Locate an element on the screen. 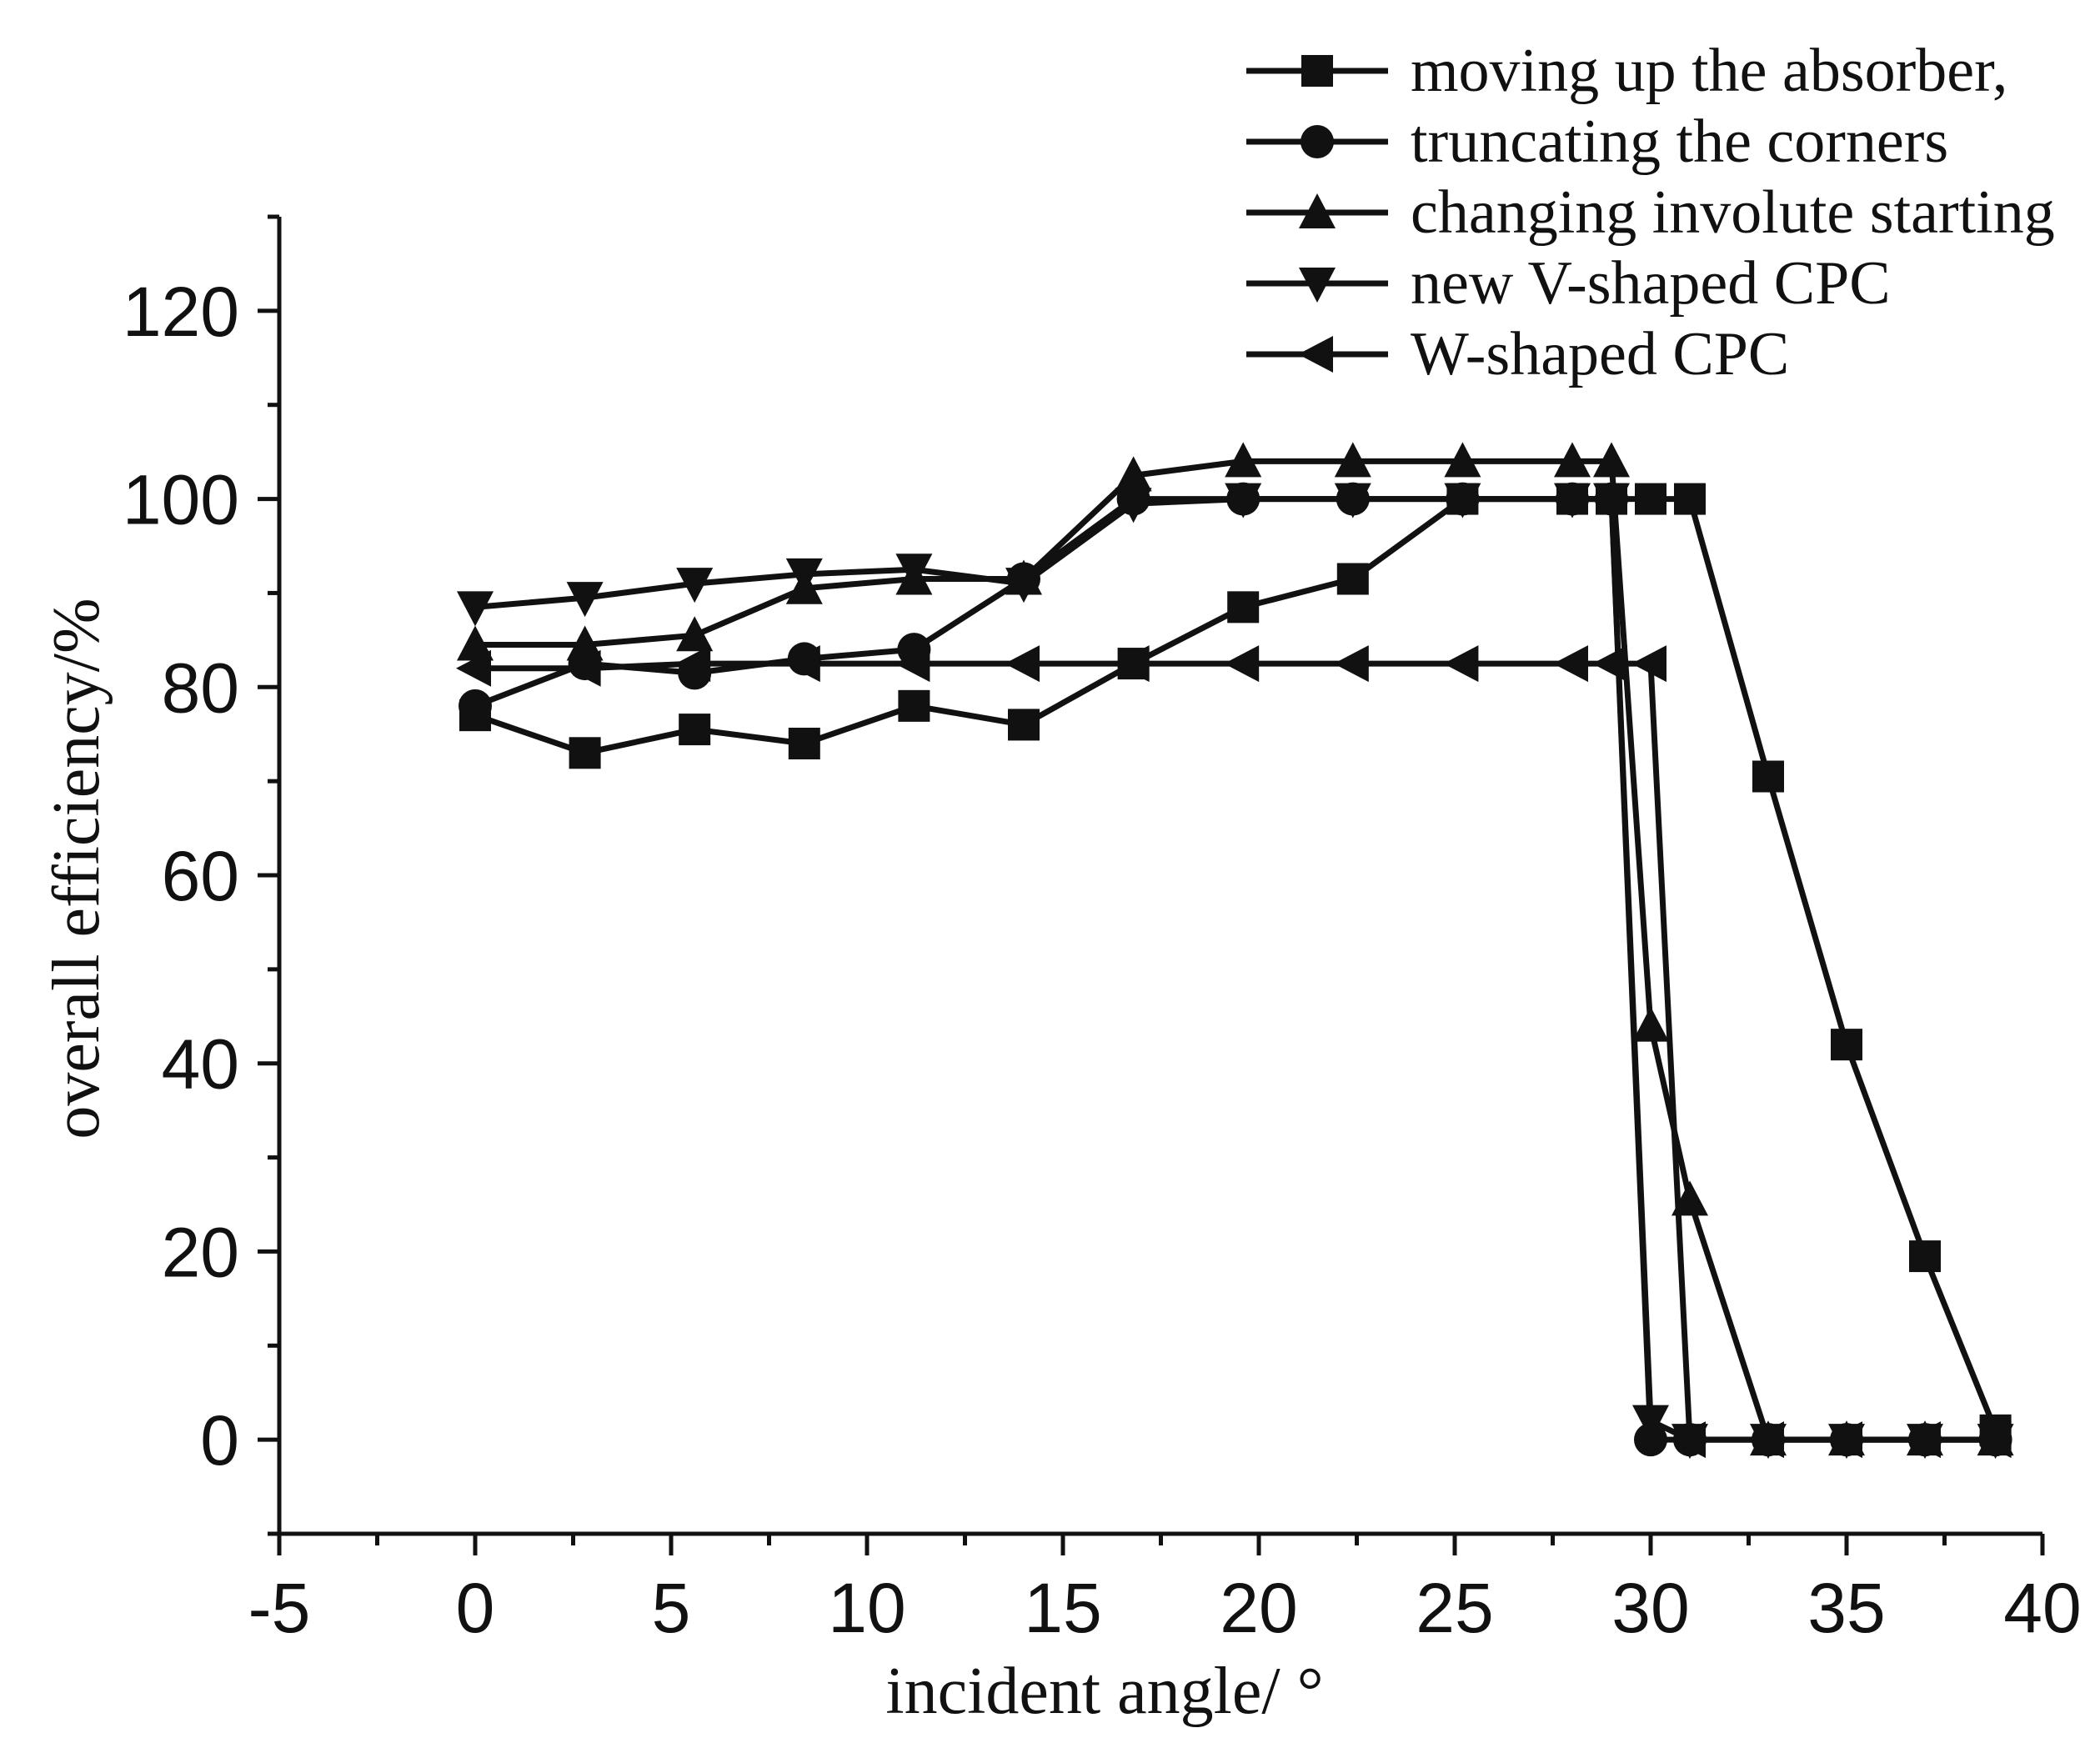 The width and height of the screenshot is (2100, 1758). x-axis-title: incident angle/ ° is located at coordinates (1104, 1691).